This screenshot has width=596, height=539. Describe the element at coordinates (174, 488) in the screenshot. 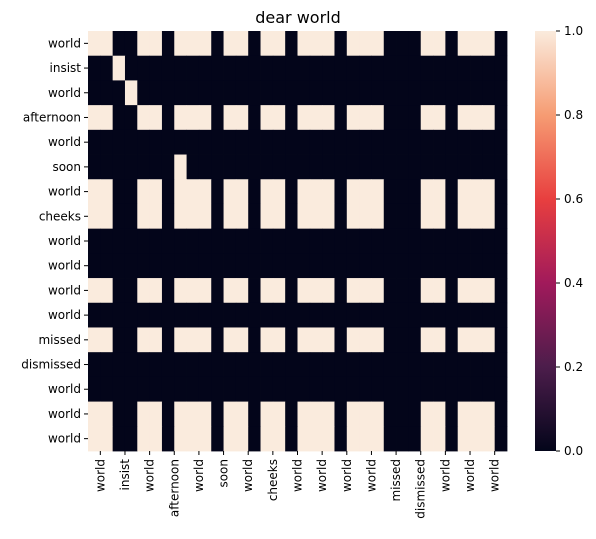

I see `x-tick-label: afternoon` at that location.